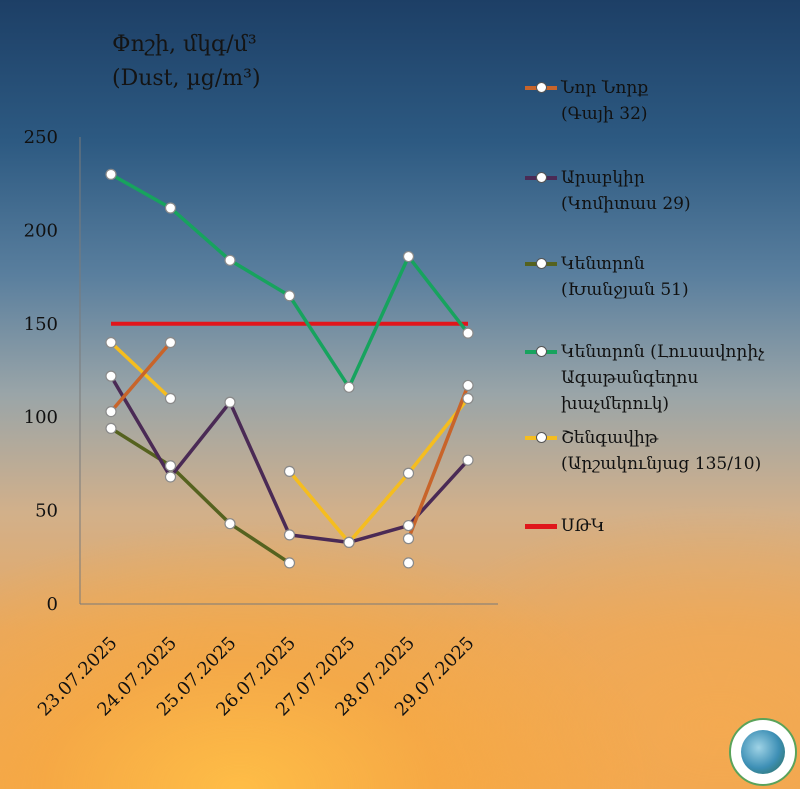 The height and width of the screenshot is (789, 800). I want to click on y-tick-label: 200, so click(41, 230).